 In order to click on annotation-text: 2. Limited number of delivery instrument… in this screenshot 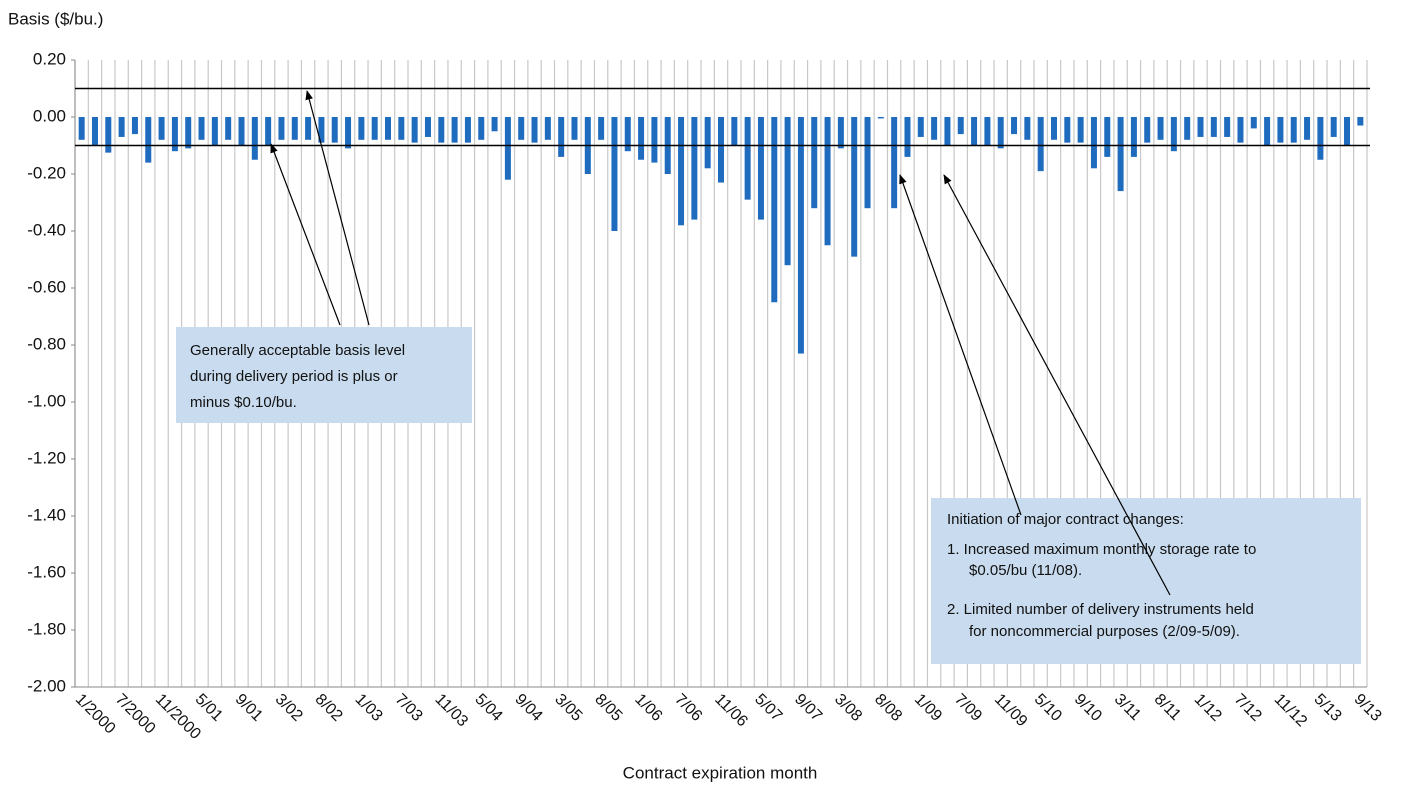, I will do `click(1100, 609)`.